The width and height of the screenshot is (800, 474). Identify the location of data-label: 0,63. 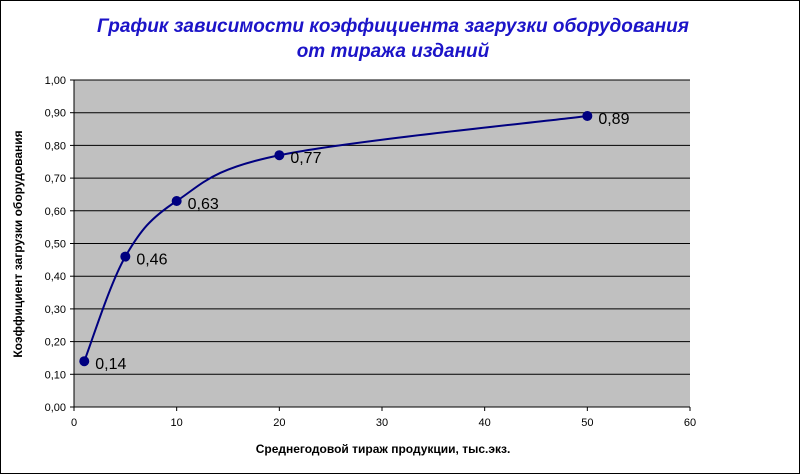
(203, 204).